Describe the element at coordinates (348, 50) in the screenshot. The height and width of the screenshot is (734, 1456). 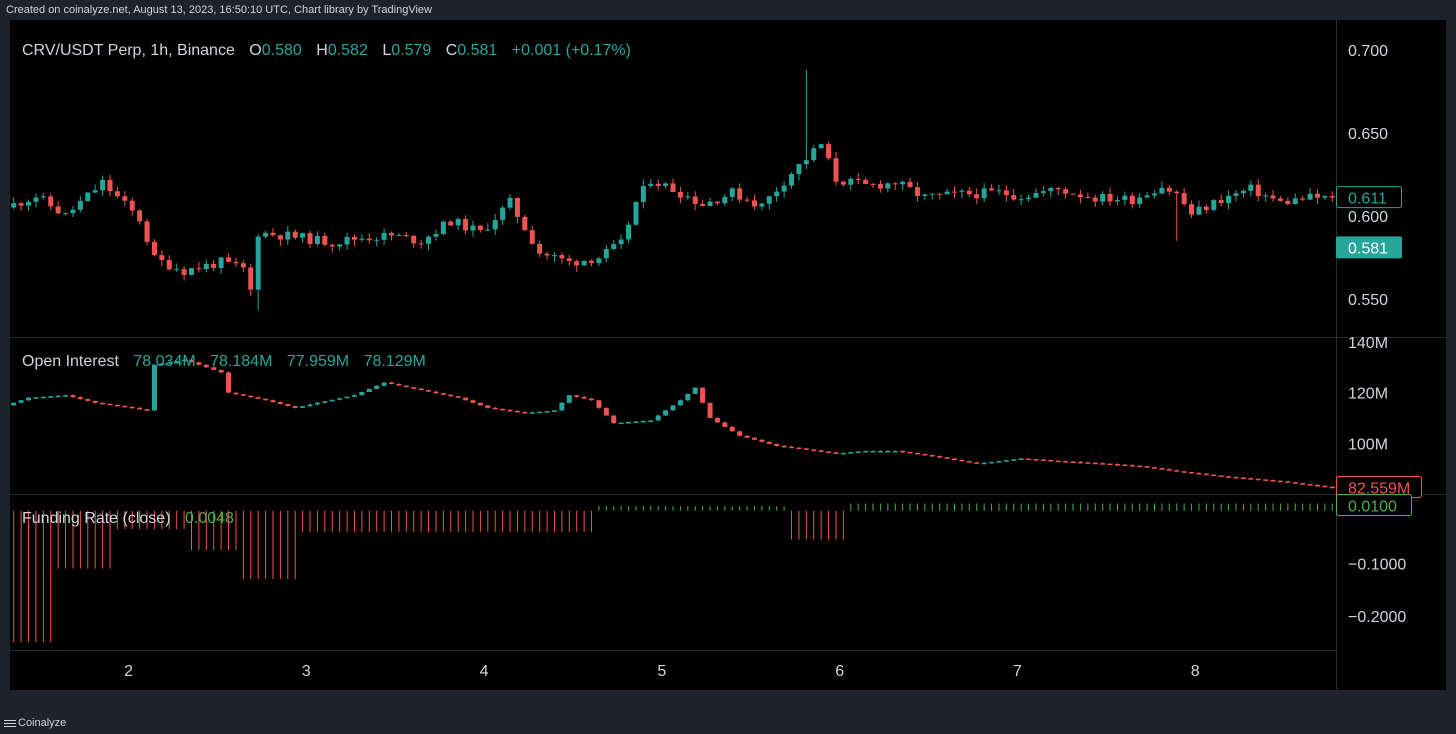
I see `ohlc-high-value: 0.582` at that location.